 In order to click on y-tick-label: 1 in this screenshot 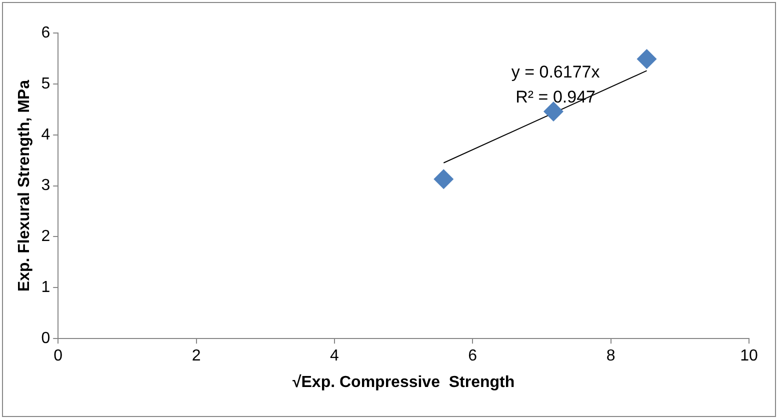, I will do `click(45, 287)`.